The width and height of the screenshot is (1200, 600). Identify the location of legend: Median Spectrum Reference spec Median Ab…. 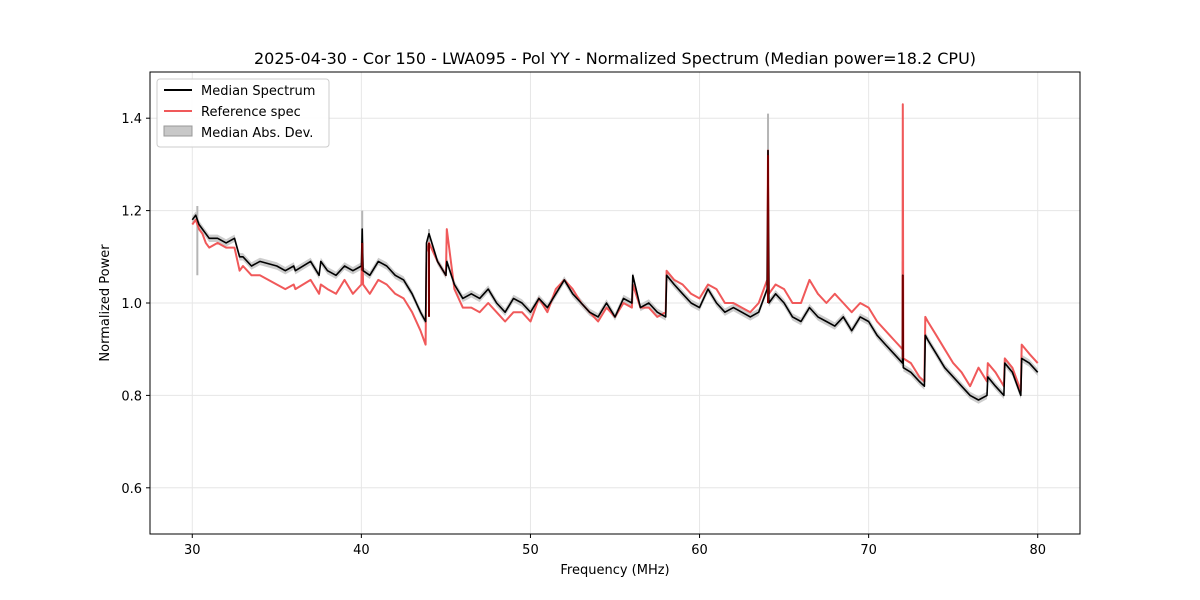
(243, 113).